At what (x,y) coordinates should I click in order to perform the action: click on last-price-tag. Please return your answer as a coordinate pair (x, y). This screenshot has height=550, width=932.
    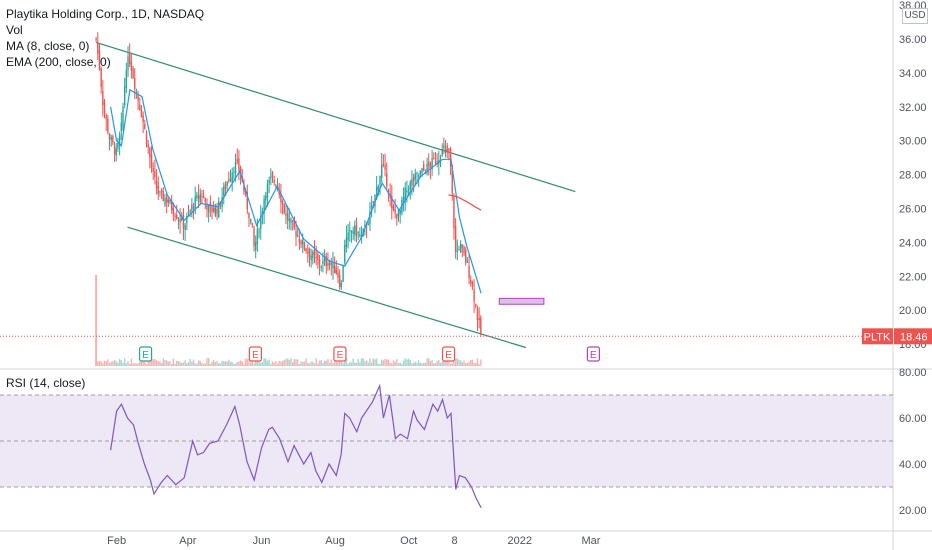
    Looking at the image, I should click on (913, 336).